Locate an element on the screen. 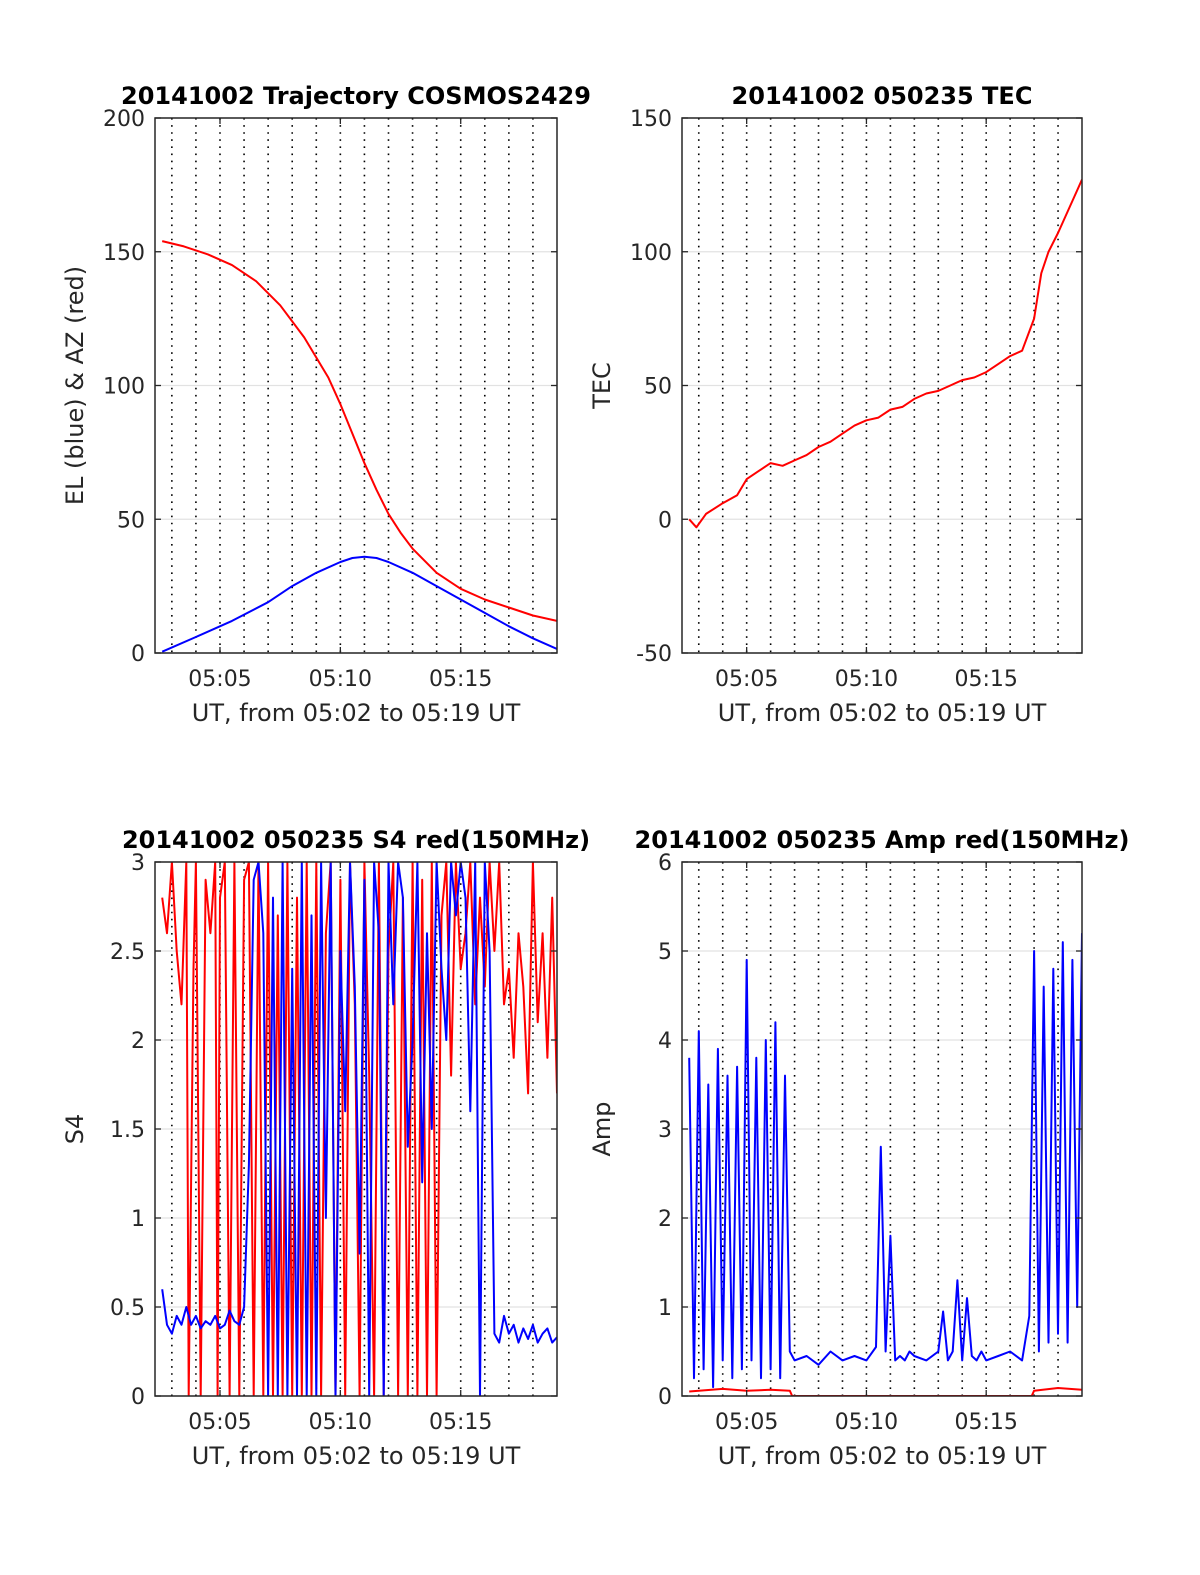 The image size is (1200, 1575). panel-title: 20141002 Trajectory COSMOS2429 is located at coordinates (356, 96).